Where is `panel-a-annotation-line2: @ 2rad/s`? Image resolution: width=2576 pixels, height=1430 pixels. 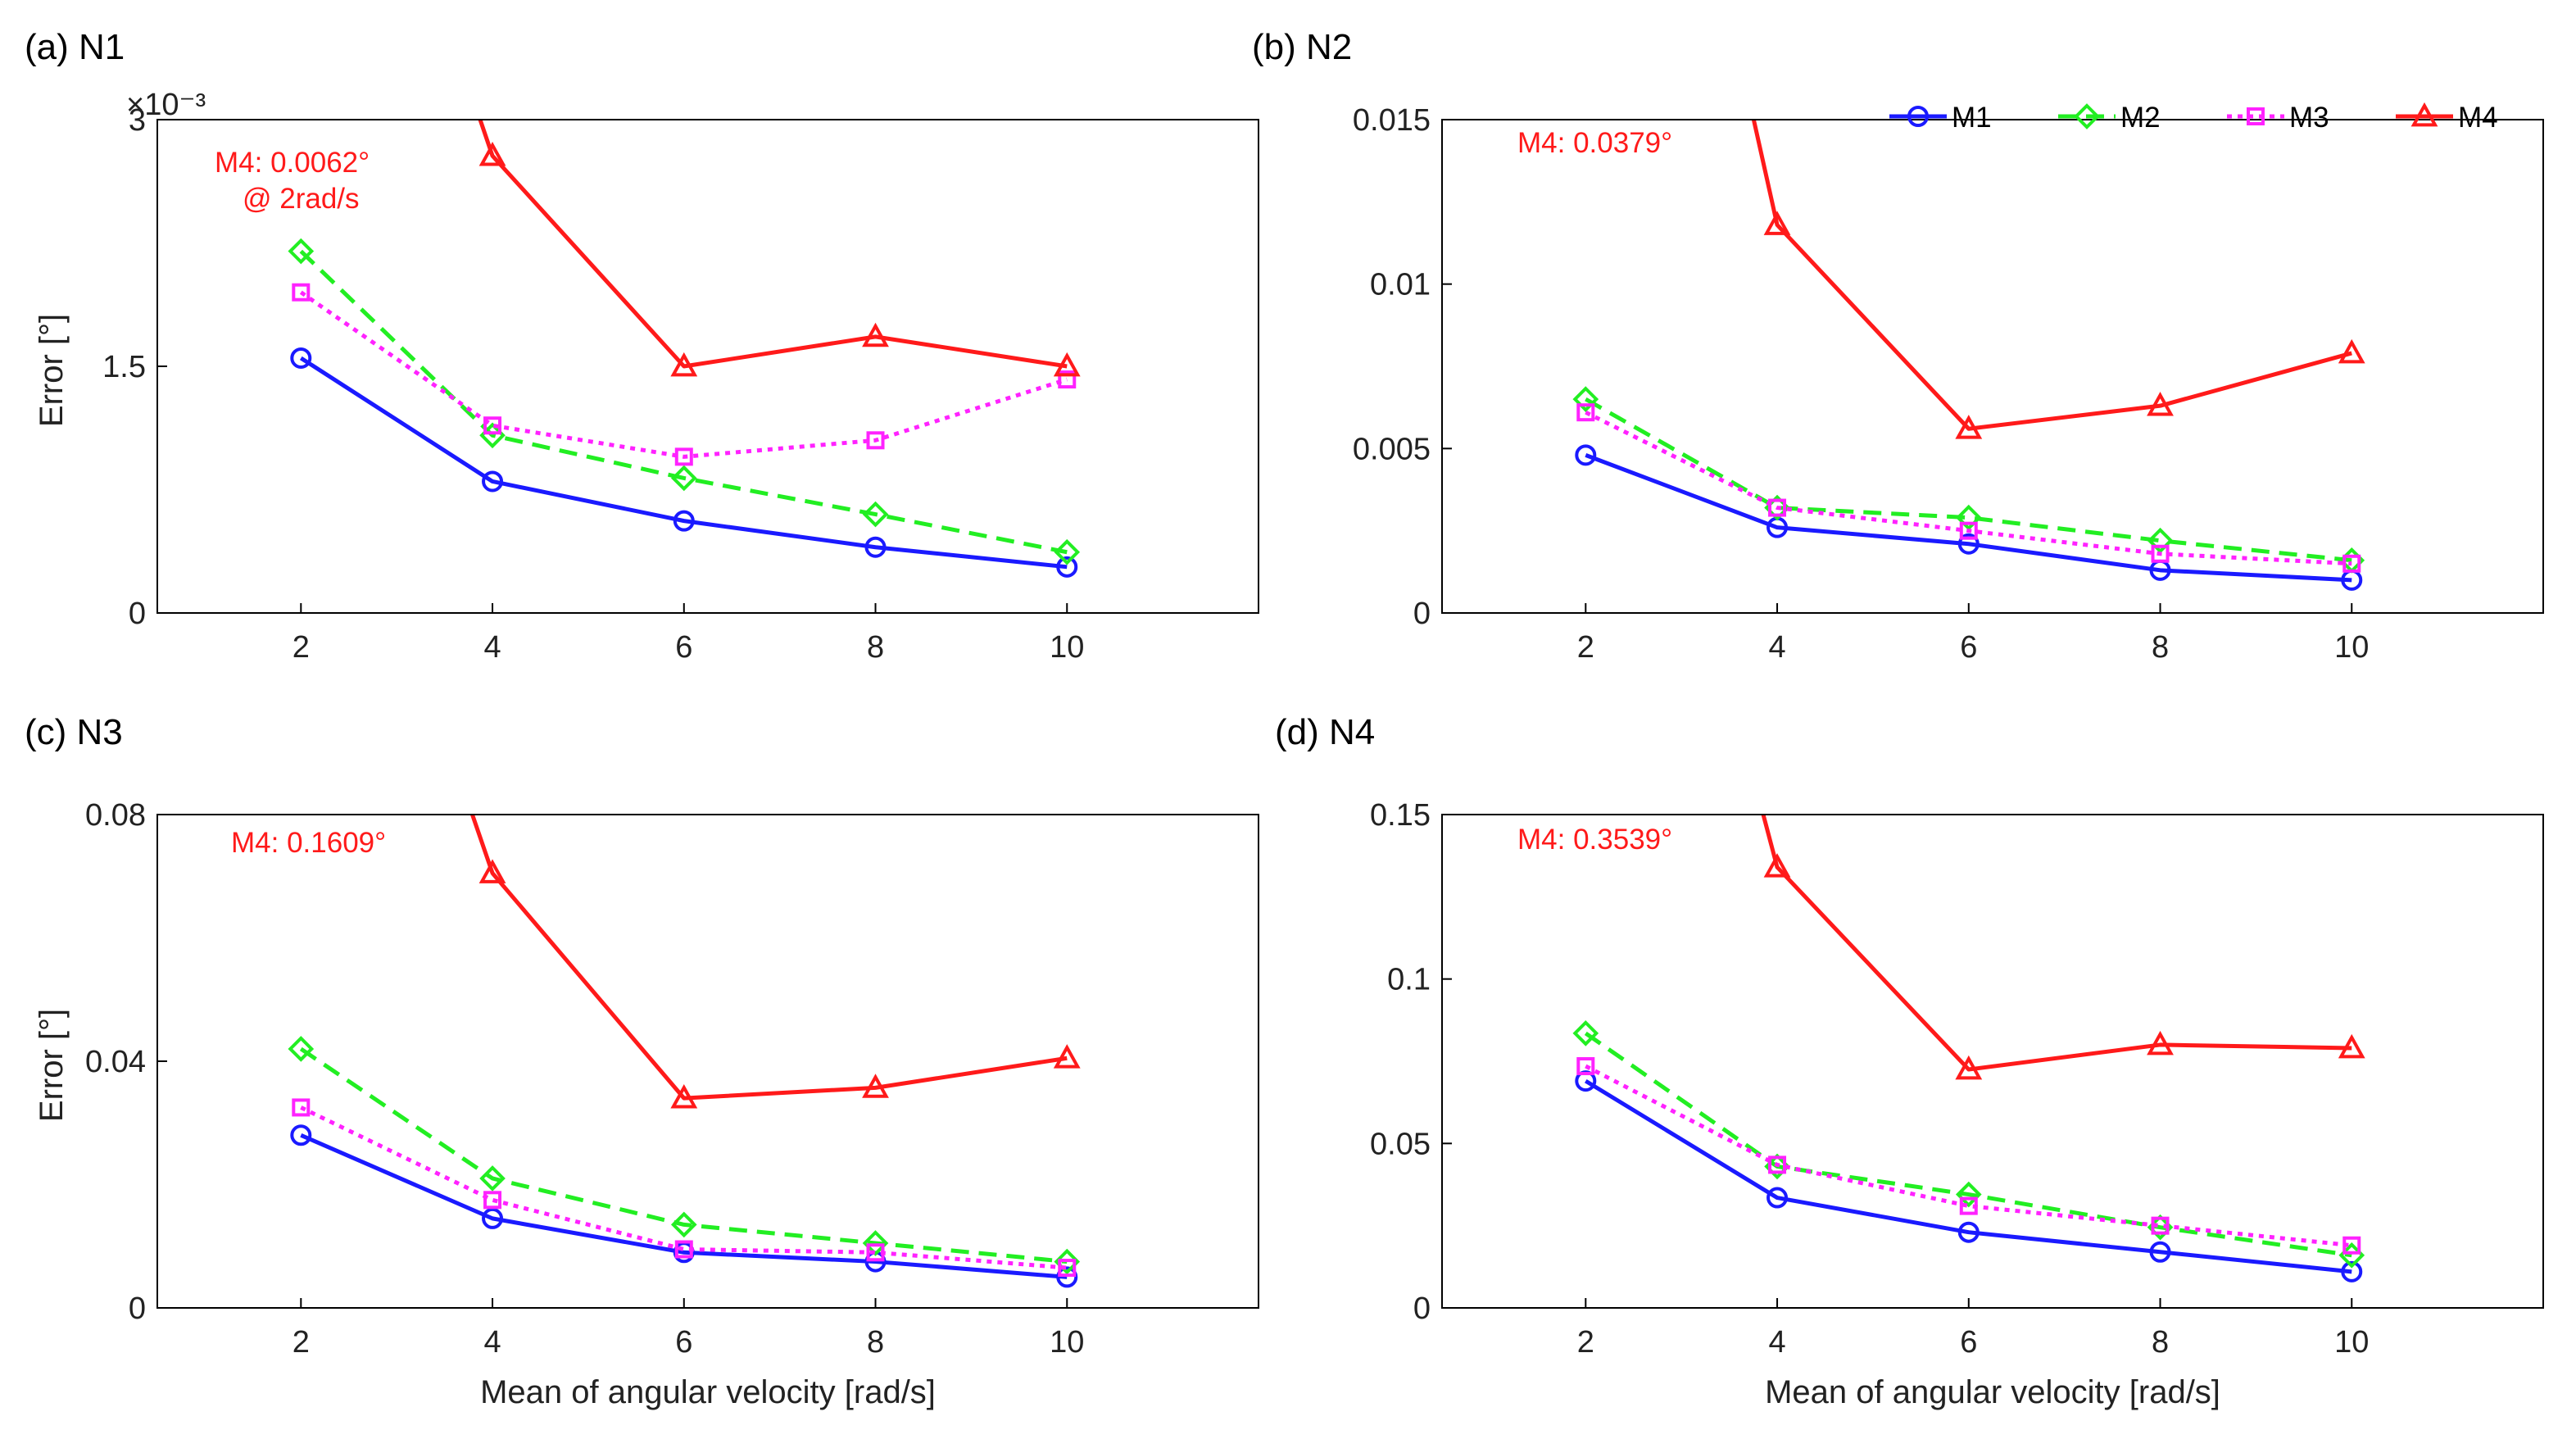 panel-a-annotation-line2: @ 2rad/s is located at coordinates (301, 199).